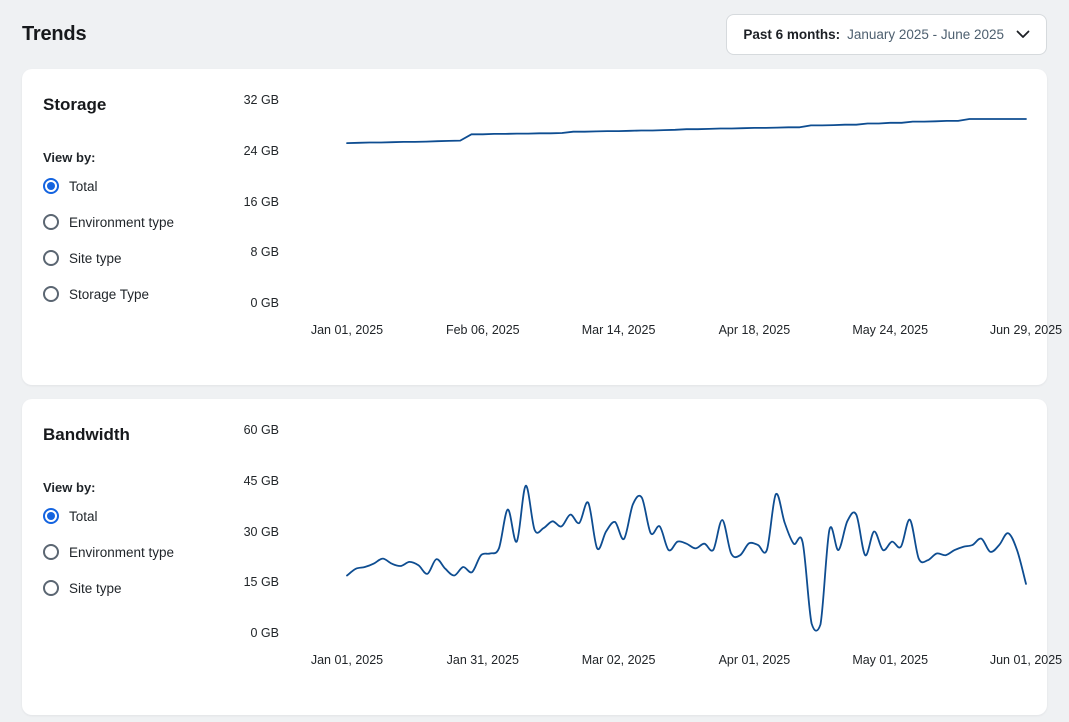 This screenshot has width=1069, height=722. I want to click on page-title: Trends, so click(54, 33).